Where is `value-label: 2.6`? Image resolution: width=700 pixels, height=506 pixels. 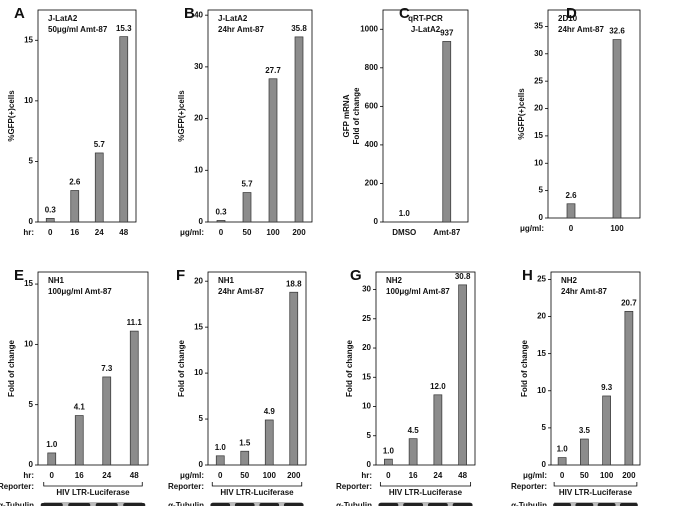
value-label: 2.6 is located at coordinates (571, 195).